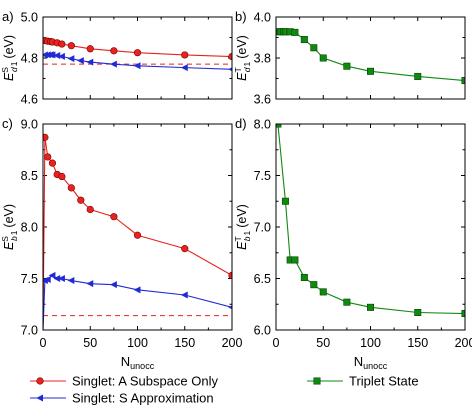 This screenshot has height=419, width=472. Describe the element at coordinates (137, 48) in the screenshot. I see `series-circle` at that location.